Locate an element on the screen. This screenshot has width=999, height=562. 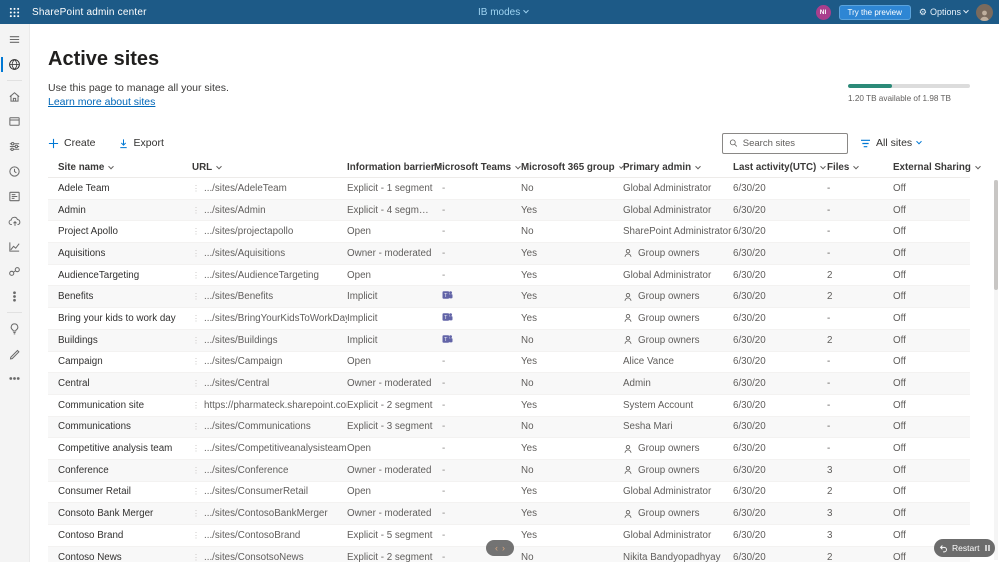
try-preview-button: Try the preview is located at coordinates (874, 12).